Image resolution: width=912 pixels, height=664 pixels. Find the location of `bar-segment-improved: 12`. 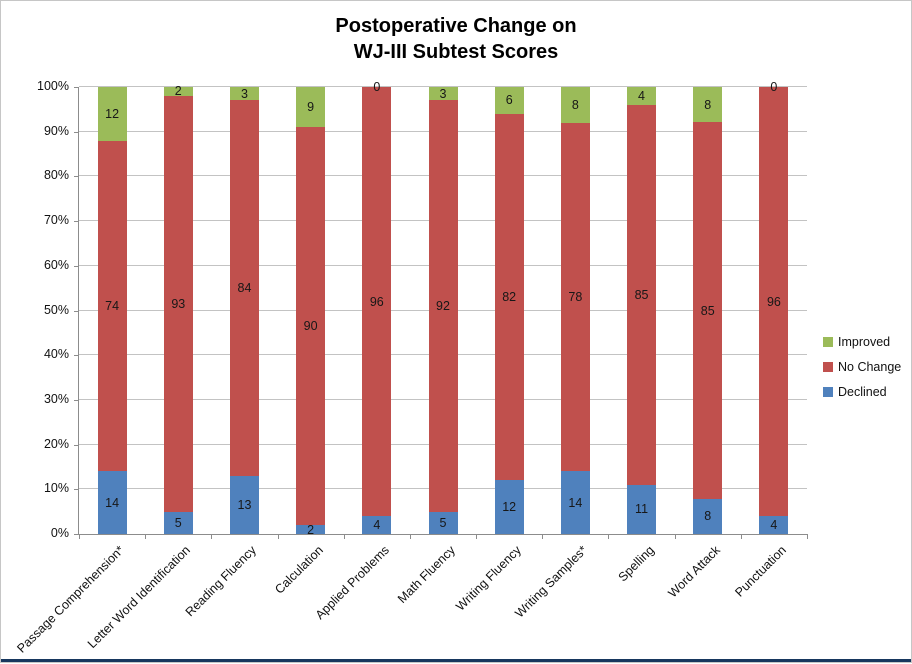

bar-segment-improved: 12 is located at coordinates (112, 114).